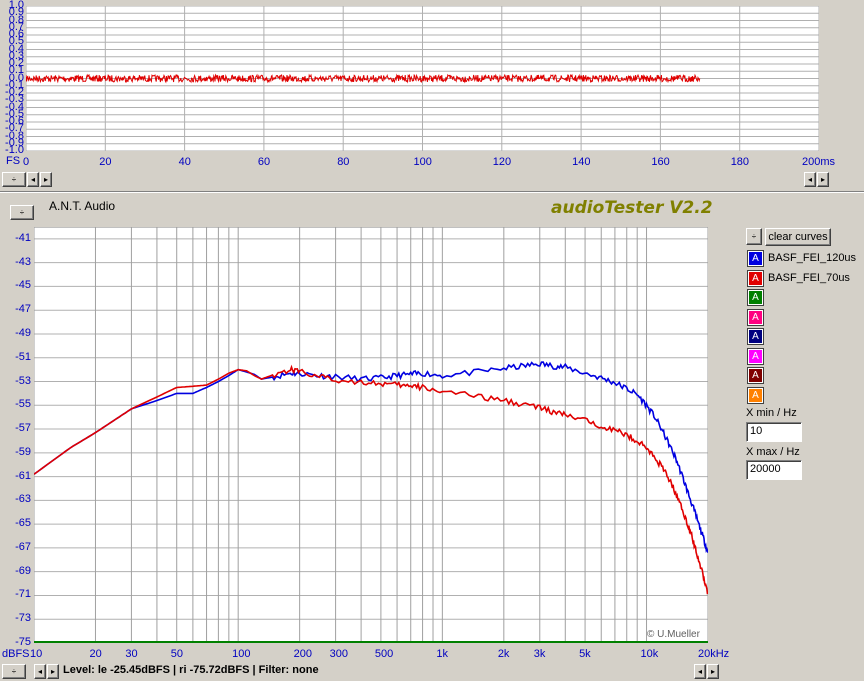 Image resolution: width=864 pixels, height=681 pixels. I want to click on scope-y-tick: -0.5, so click(14, 113).